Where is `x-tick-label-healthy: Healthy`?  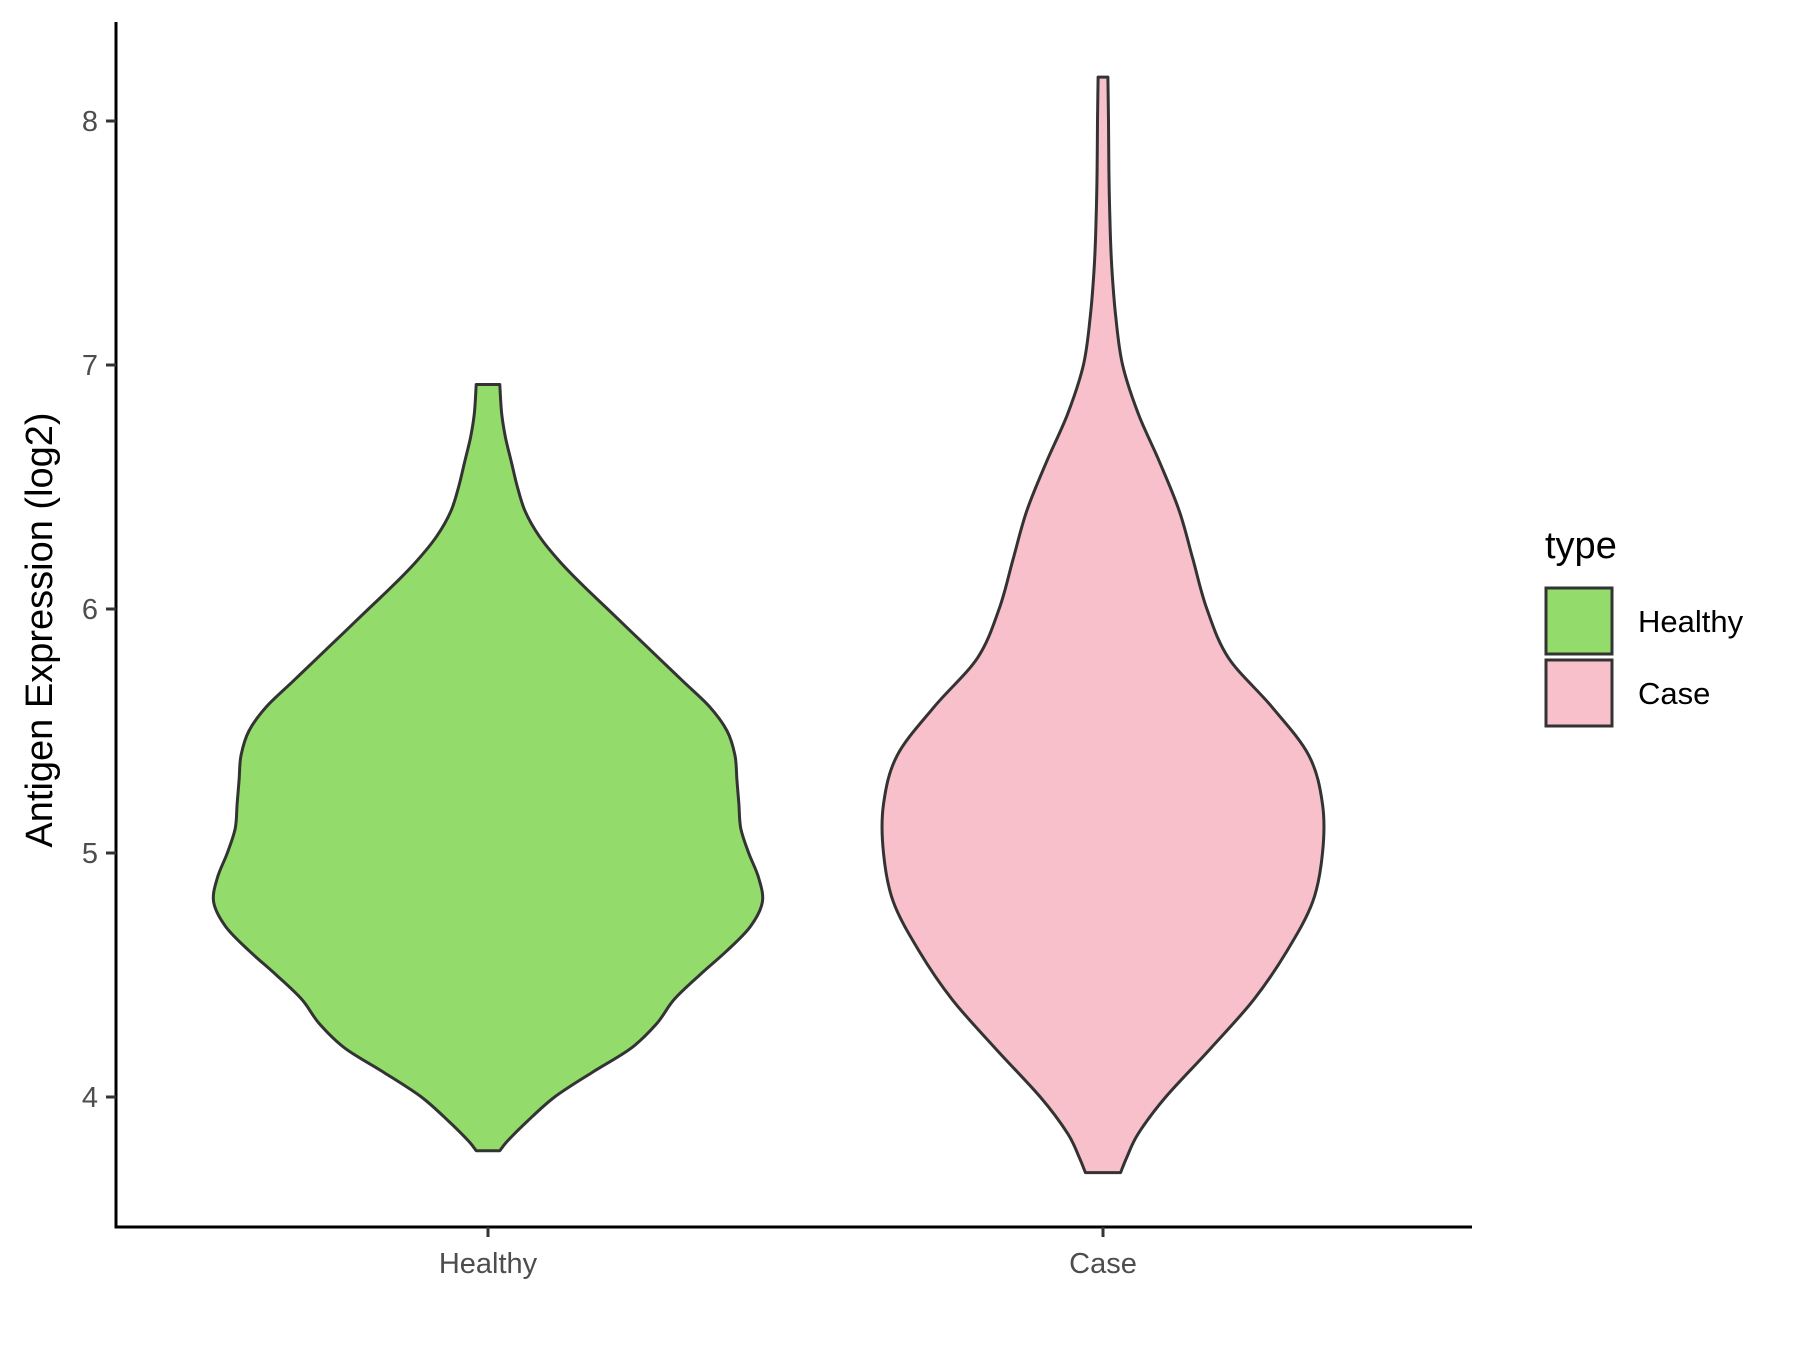
x-tick-label-healthy: Healthy is located at coordinates (488, 1264).